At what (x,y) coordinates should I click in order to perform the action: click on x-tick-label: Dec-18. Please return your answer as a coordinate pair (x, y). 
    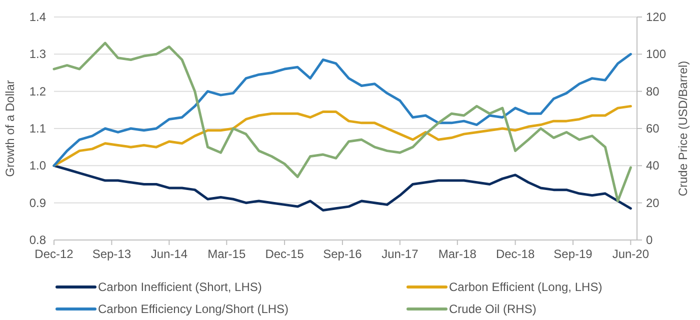
    Looking at the image, I should click on (515, 254).